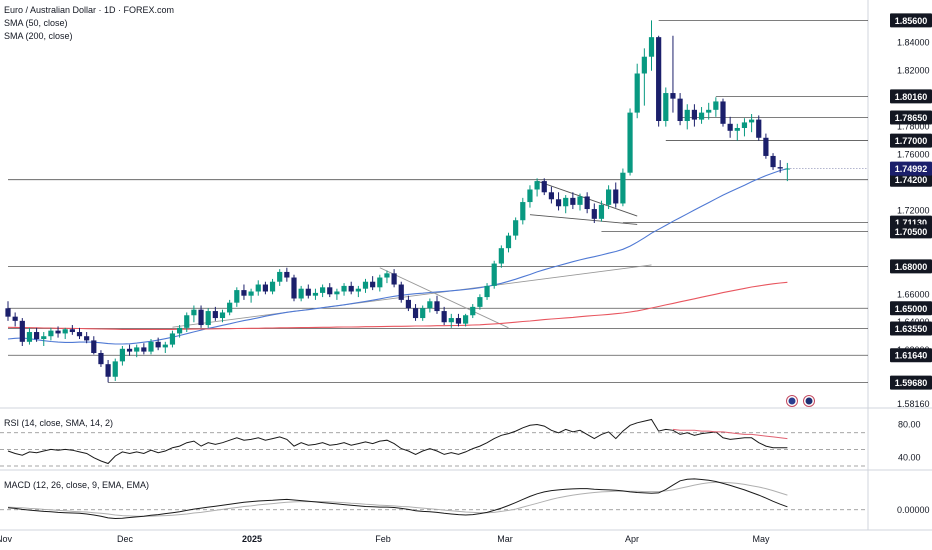 The height and width of the screenshot is (550, 932). Describe the element at coordinates (730, 434) in the screenshot. I see `rsi-sma-line` at that location.